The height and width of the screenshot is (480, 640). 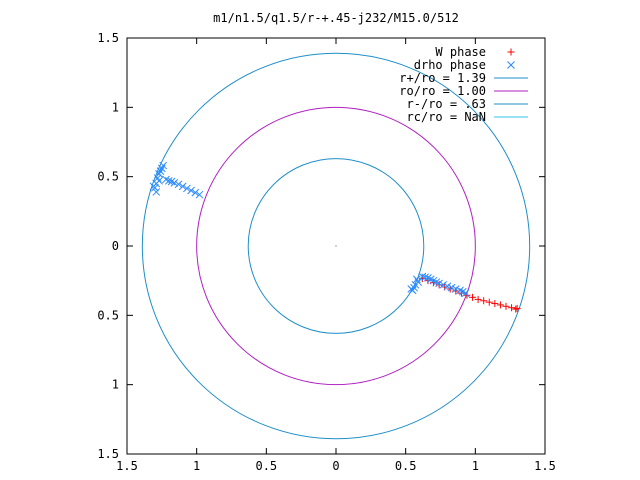 What do you see at coordinates (442, 78) in the screenshot?
I see `legend-label: r+/ro = 1.39` at bounding box center [442, 78].